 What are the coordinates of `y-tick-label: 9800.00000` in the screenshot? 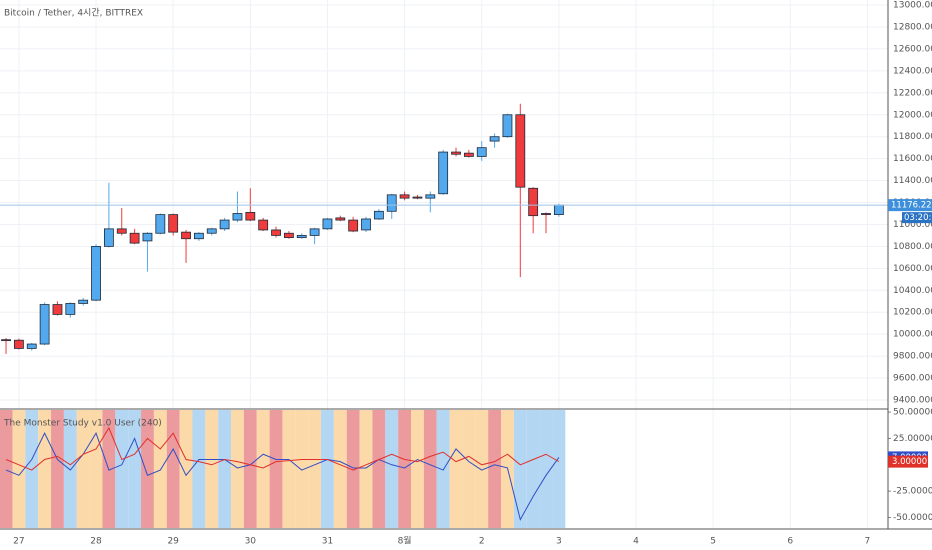 It's located at (912, 357).